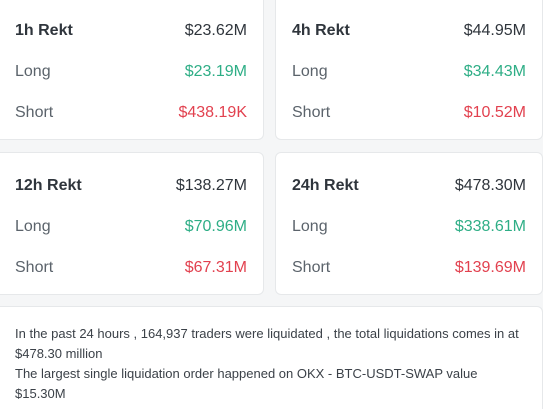 The width and height of the screenshot is (543, 409). I want to click on rekt-short-row: Short $67.31M, so click(131, 268).